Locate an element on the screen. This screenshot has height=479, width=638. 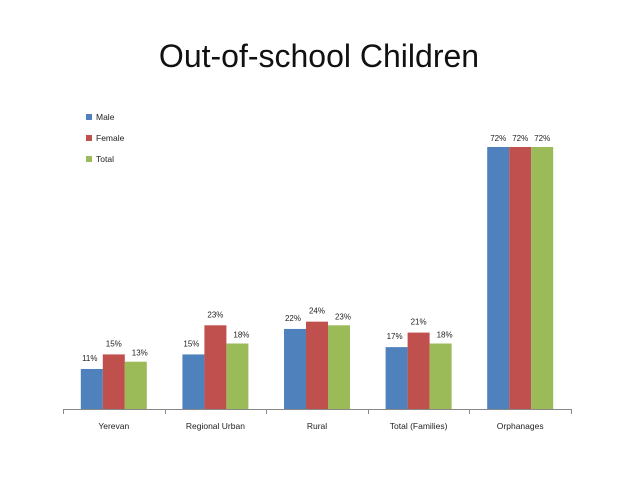
data-label-female-4: 72% is located at coordinates (520, 138).